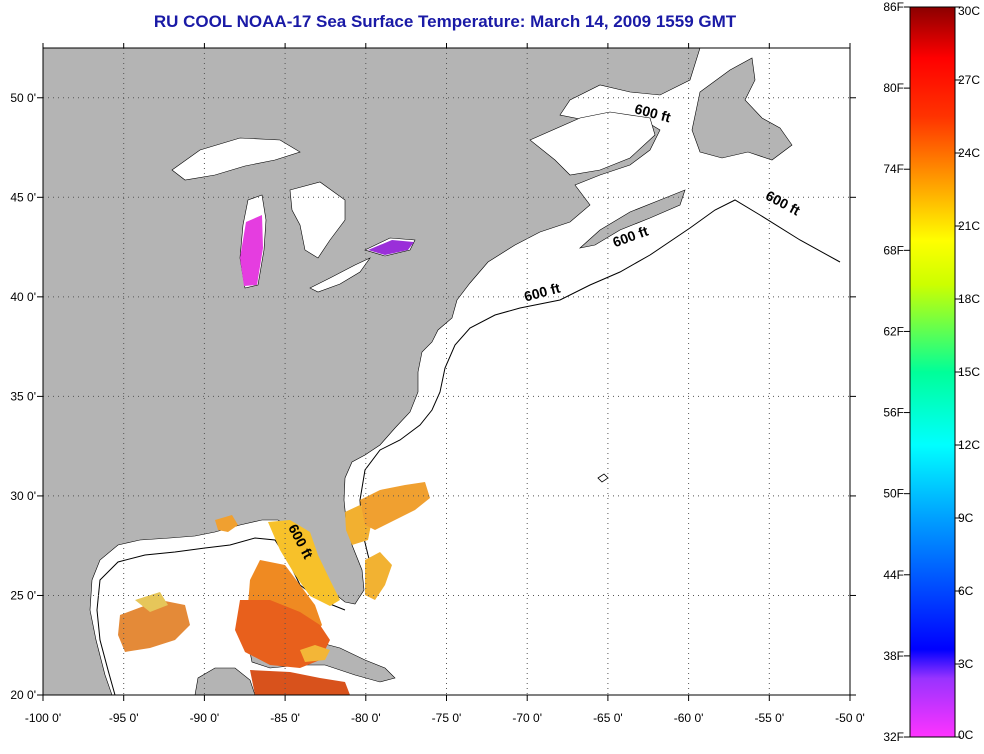 The height and width of the screenshot is (754, 984). What do you see at coordinates (966, 591) in the screenshot?
I see `colorbar-c-label: 6C` at bounding box center [966, 591].